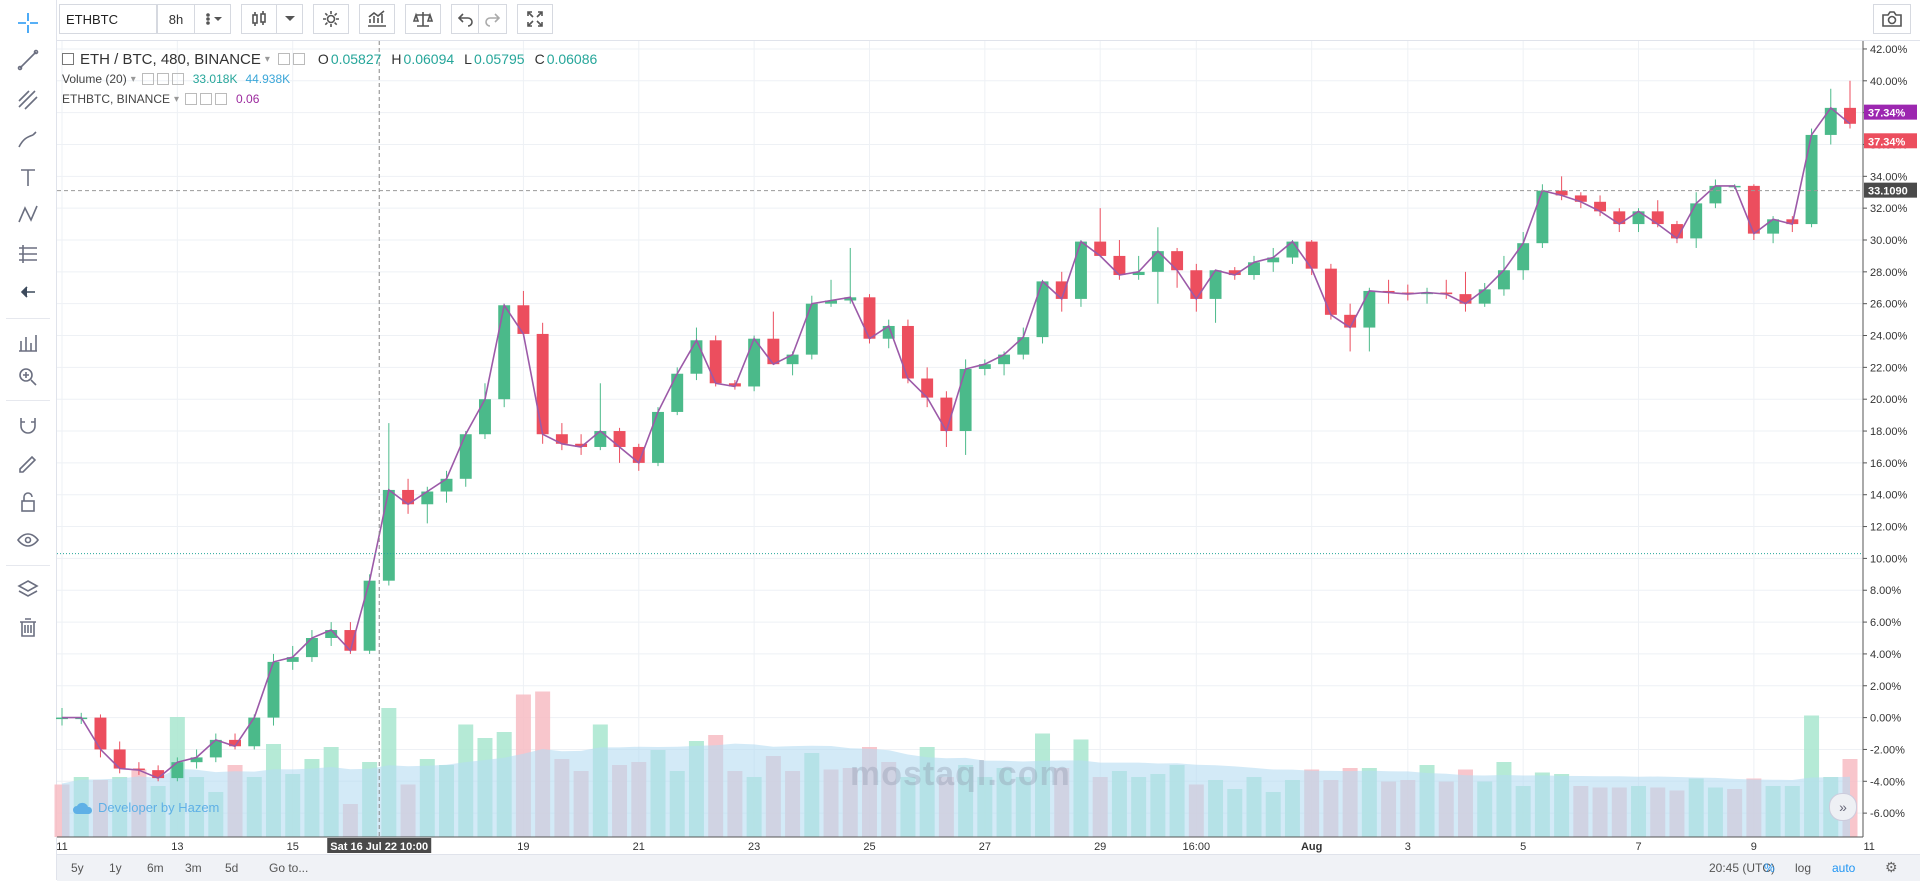 The height and width of the screenshot is (881, 1920). I want to click on low-label: L, so click(468, 59).